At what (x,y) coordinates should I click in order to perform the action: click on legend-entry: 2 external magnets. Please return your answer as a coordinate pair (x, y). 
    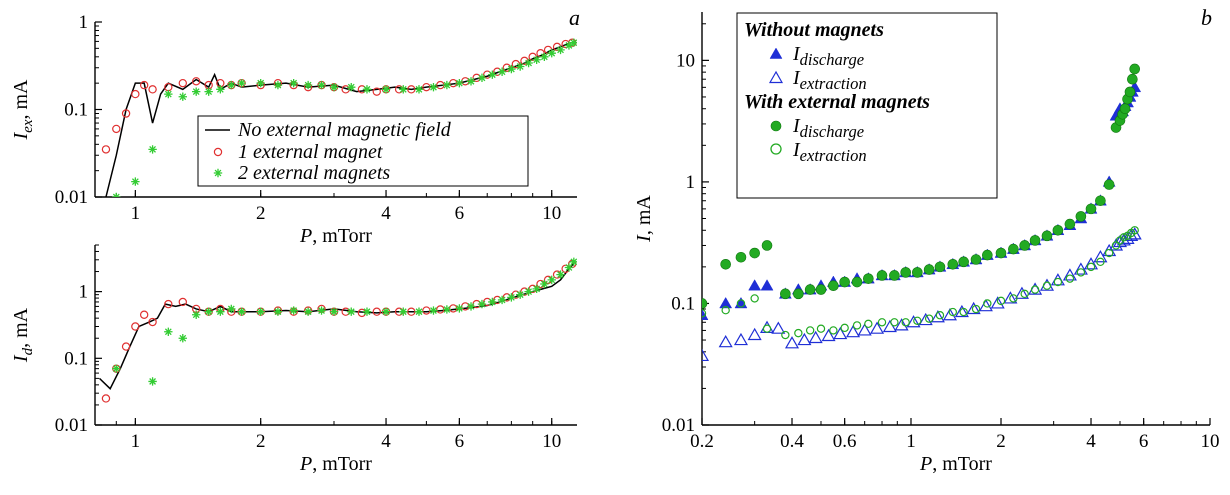
    Looking at the image, I should click on (314, 173).